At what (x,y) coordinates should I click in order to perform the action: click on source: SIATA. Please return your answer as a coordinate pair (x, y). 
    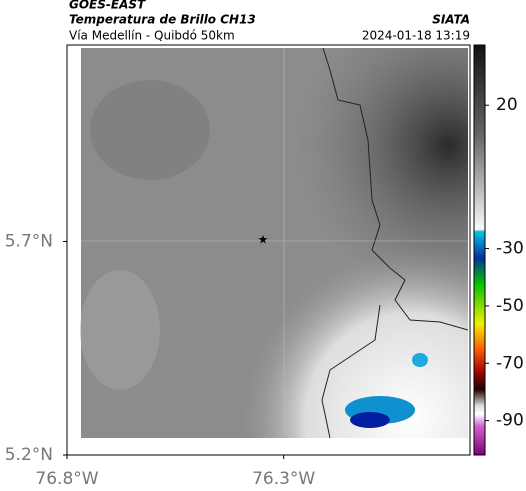
    Looking at the image, I should click on (451, 20).